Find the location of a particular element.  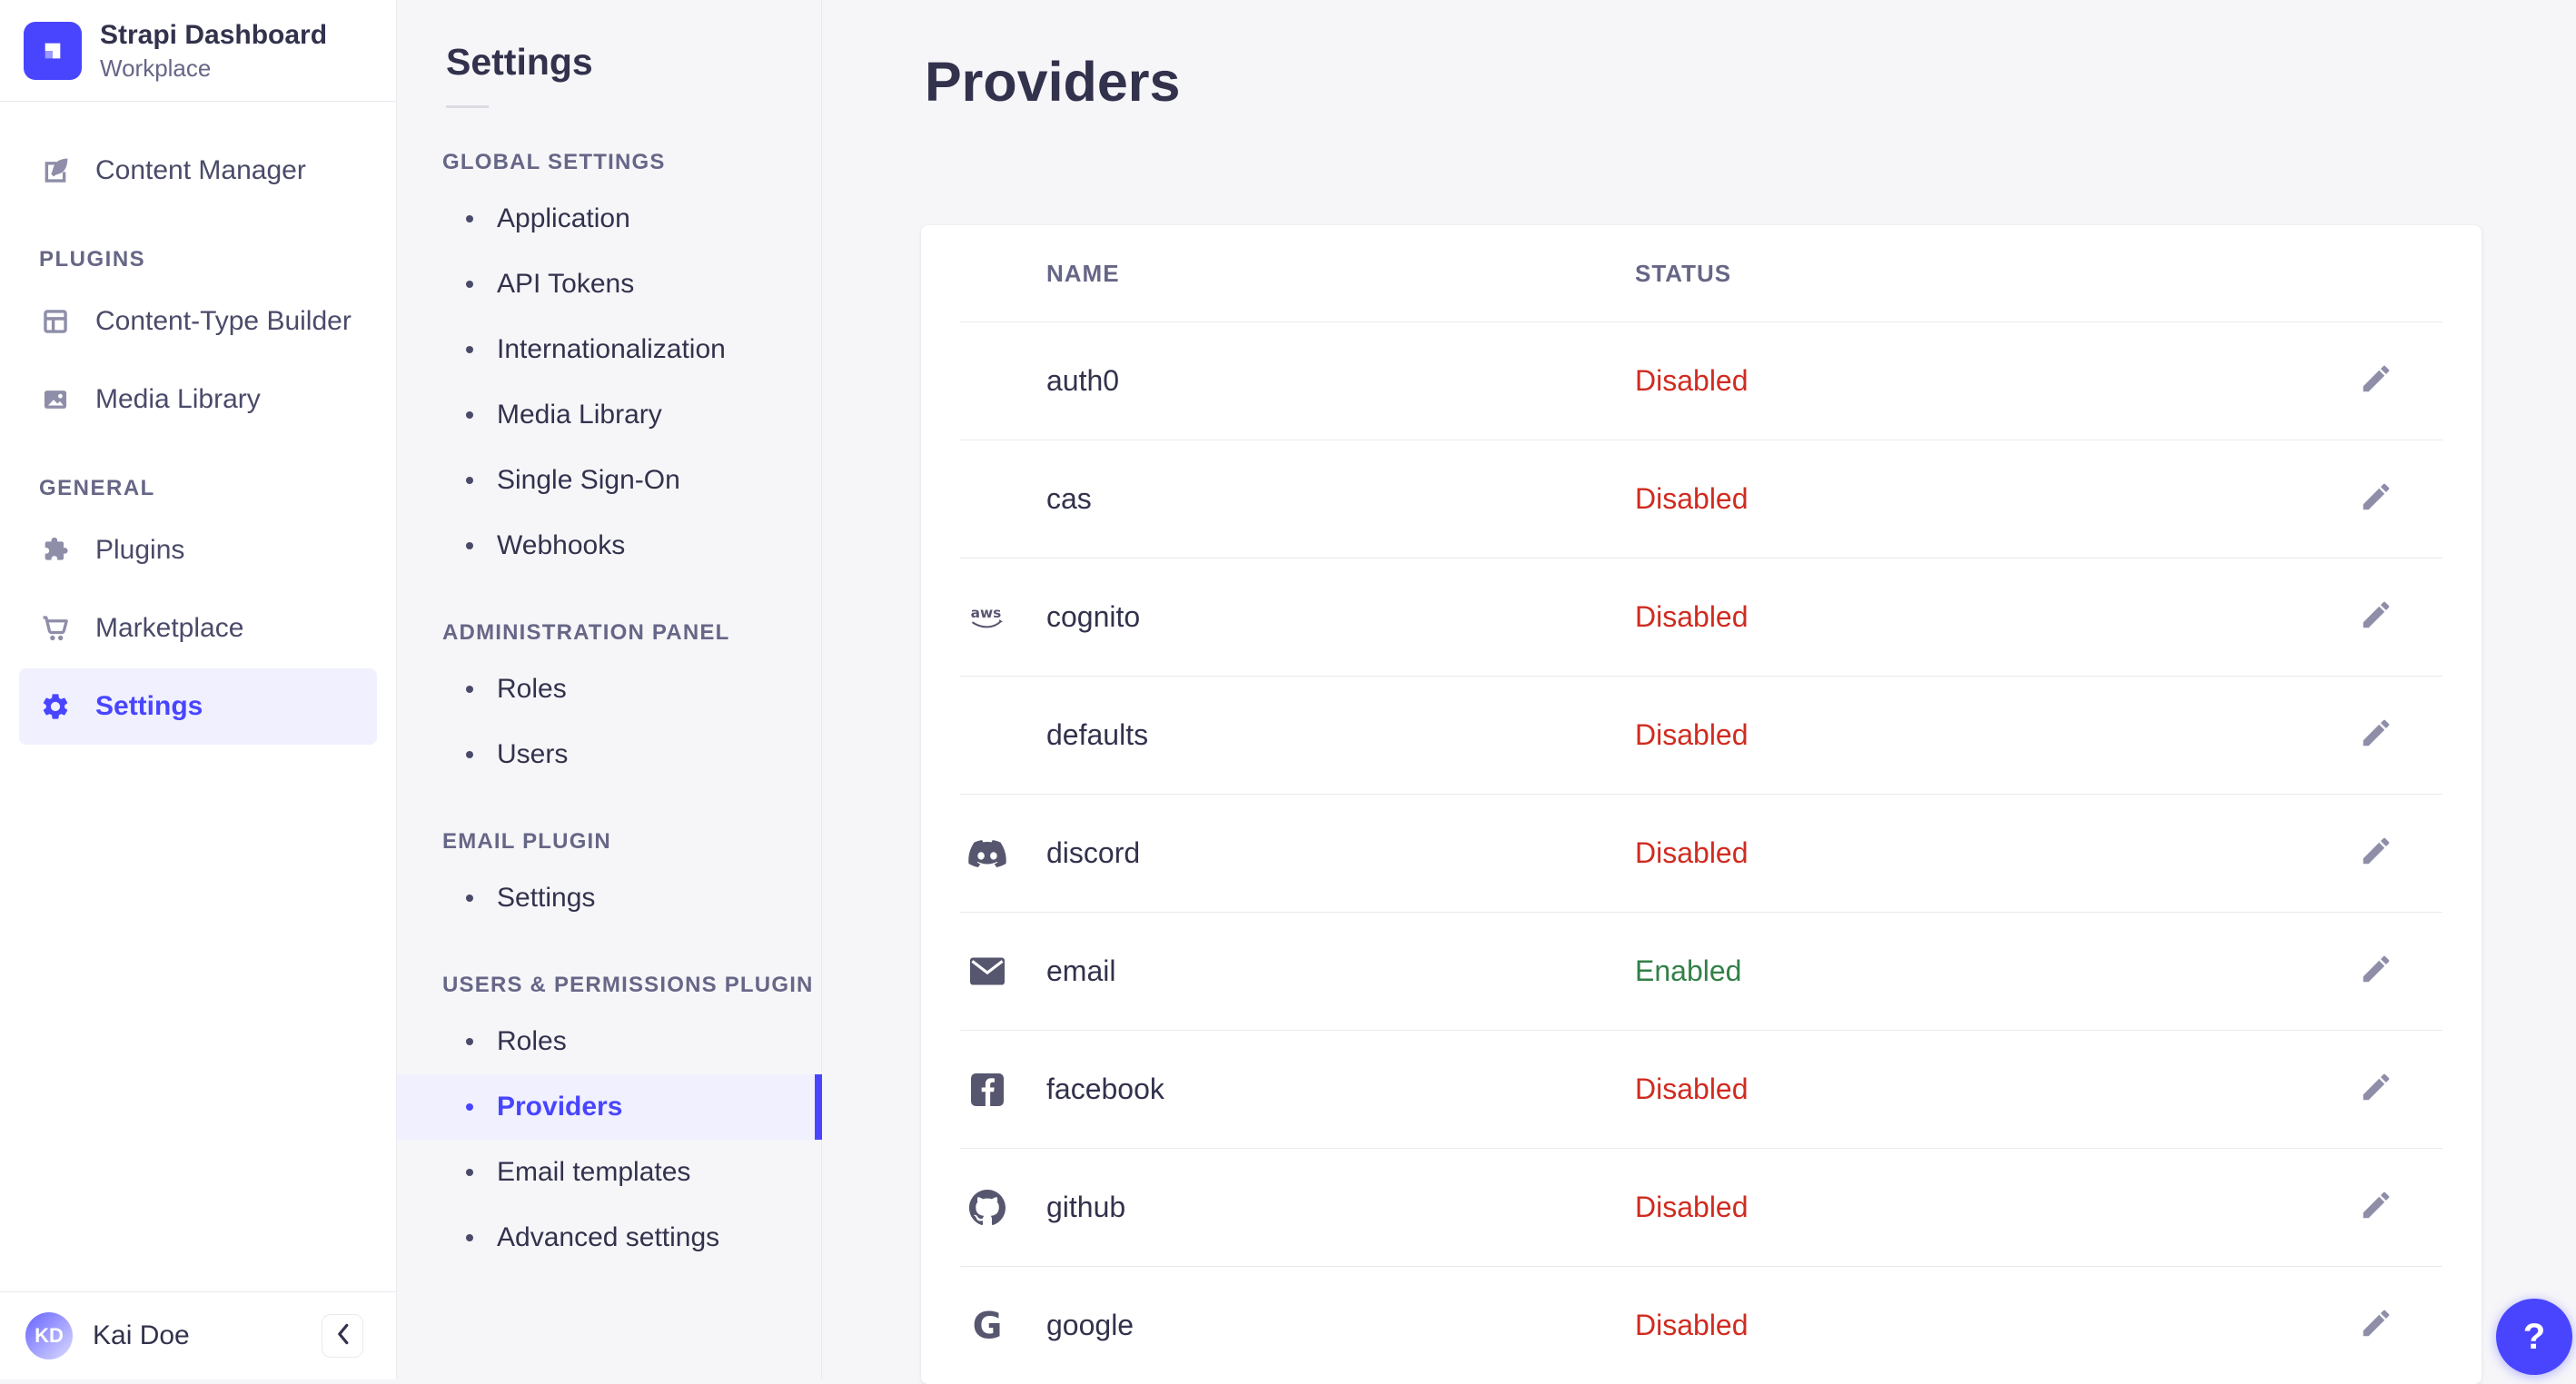

app-title: Strapi Dashboard is located at coordinates (213, 35).